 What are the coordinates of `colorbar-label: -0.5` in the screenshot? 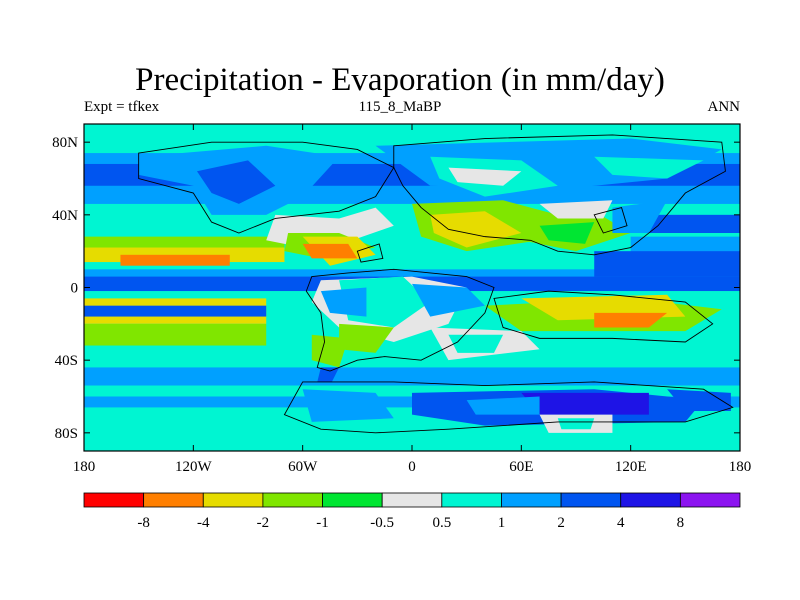 It's located at (382, 523).